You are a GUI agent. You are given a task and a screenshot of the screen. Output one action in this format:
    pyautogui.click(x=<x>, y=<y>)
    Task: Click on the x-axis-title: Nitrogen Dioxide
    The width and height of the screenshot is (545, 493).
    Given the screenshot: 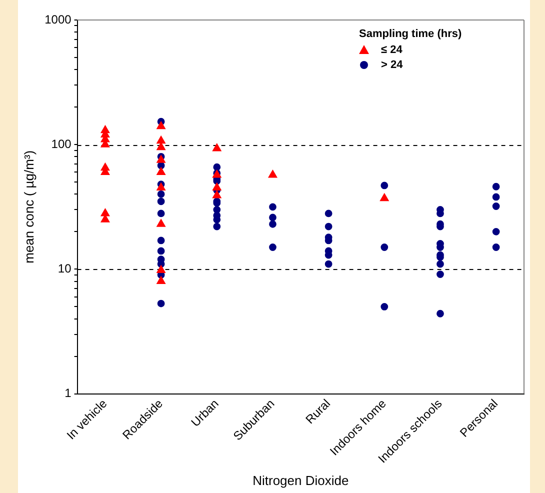 What is the action you would take?
    pyautogui.click(x=300, y=480)
    